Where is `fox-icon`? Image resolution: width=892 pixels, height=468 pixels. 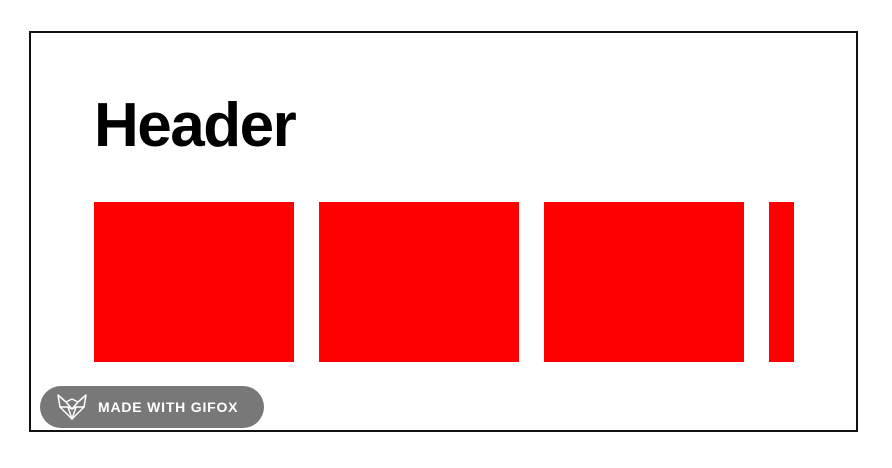
fox-icon is located at coordinates (72, 407).